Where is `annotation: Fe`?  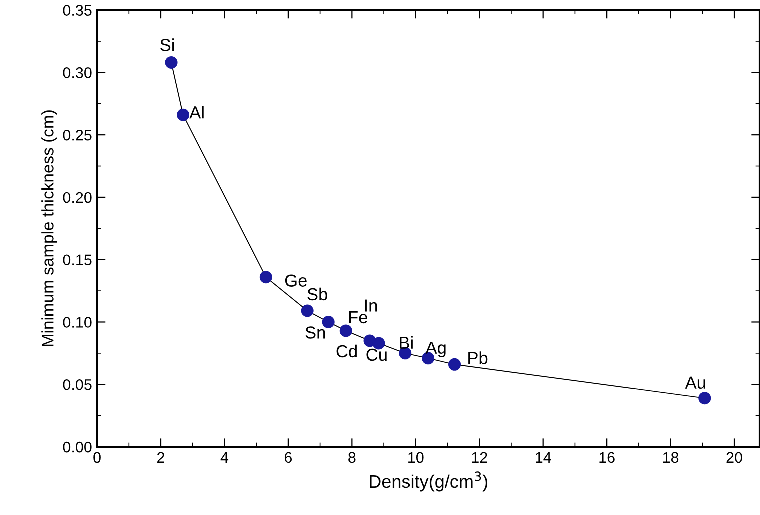 annotation: Fe is located at coordinates (358, 318).